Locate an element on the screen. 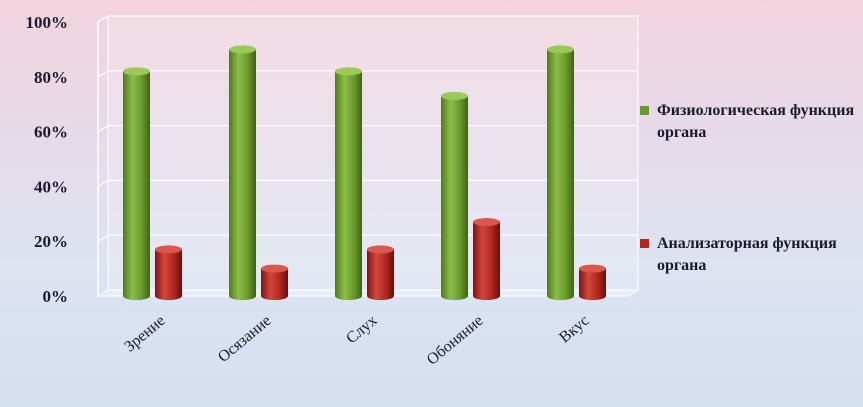 Image resolution: width=863 pixels, height=407 pixels. legend-item-analyzer: Анализаторная функция органа is located at coordinates (748, 255).